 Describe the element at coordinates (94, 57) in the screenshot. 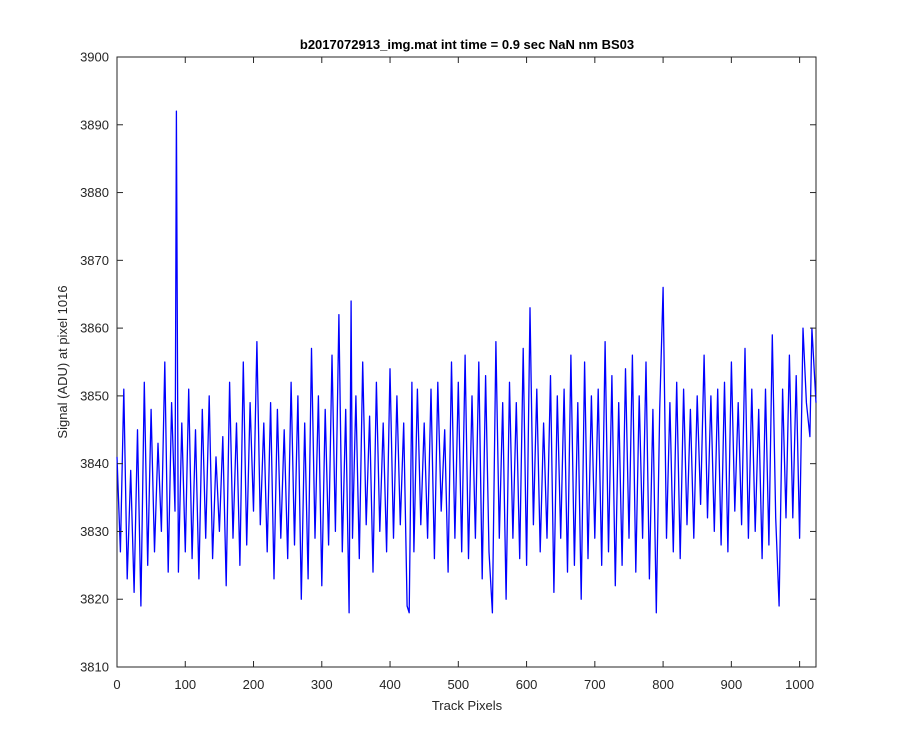

I see `y-tick-label: 3900` at that location.